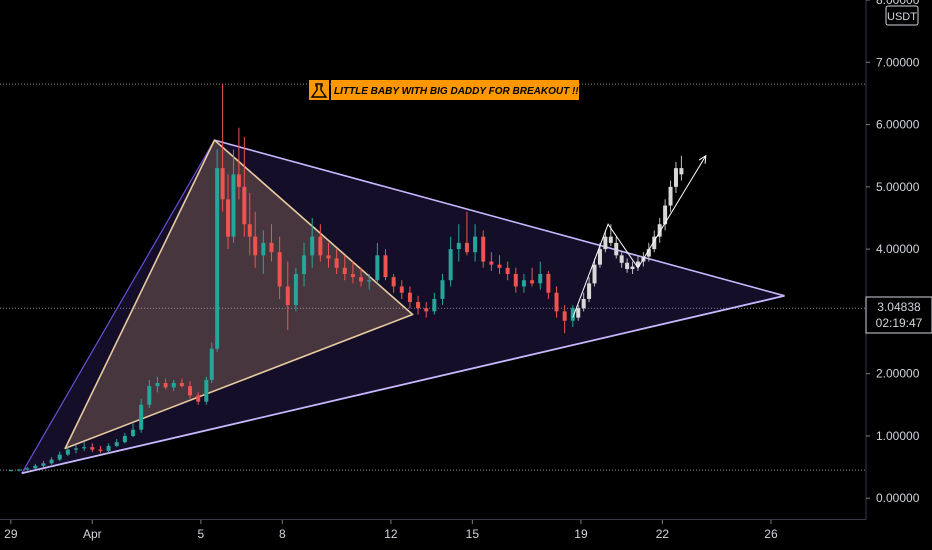 Image resolution: width=932 pixels, height=550 pixels. I want to click on price-tick-label: 4.00000, so click(898, 249).